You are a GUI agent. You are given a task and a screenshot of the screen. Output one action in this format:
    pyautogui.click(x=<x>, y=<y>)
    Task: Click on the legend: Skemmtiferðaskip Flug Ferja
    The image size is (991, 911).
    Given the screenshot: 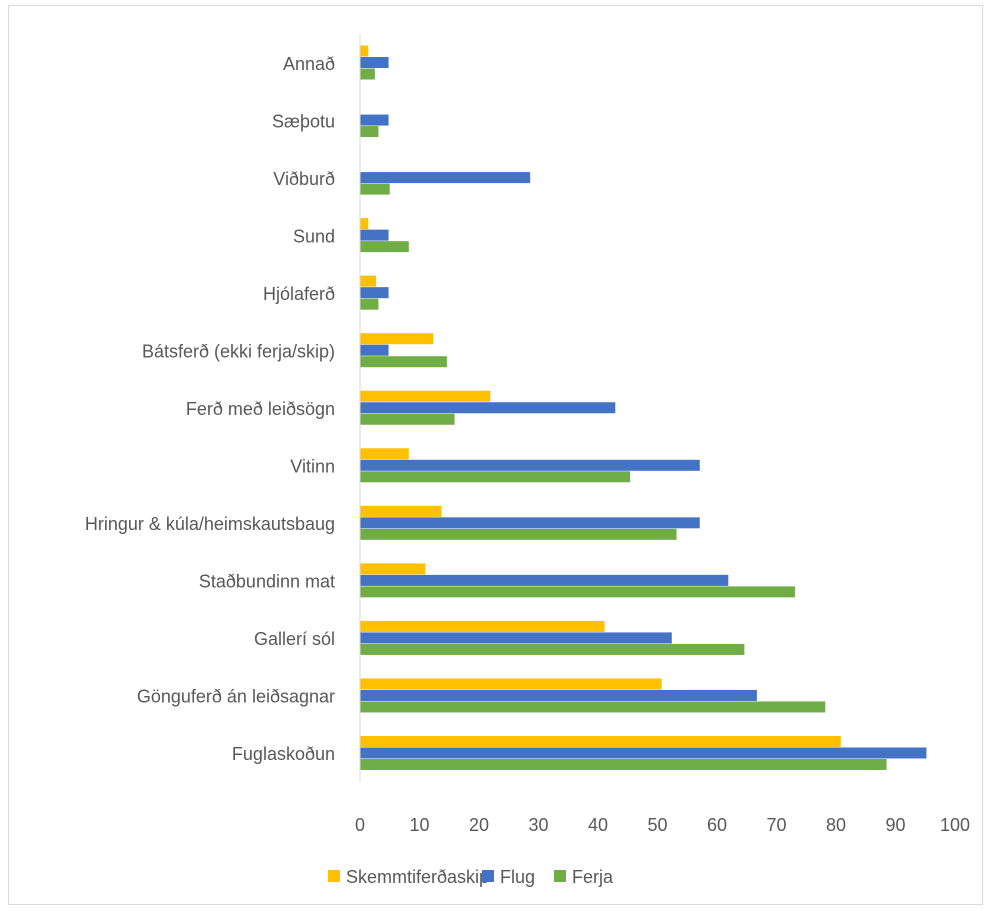 What is the action you would take?
    pyautogui.click(x=471, y=877)
    